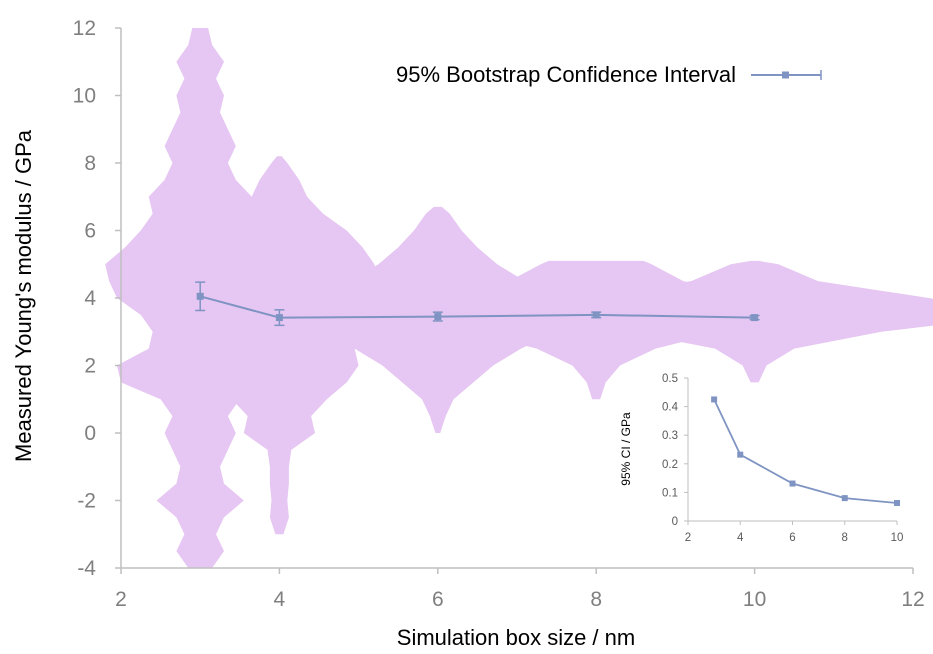  What do you see at coordinates (670, 408) in the screenshot?
I see `inset-y-tick-label: 0.4` at bounding box center [670, 408].